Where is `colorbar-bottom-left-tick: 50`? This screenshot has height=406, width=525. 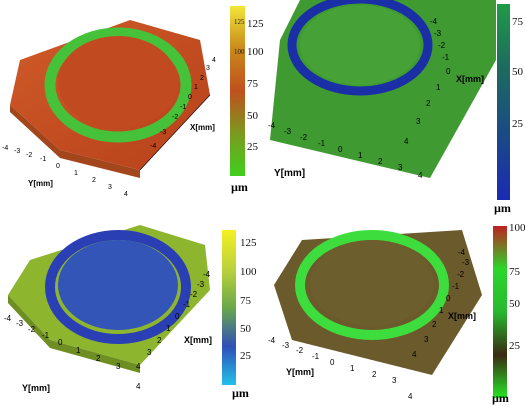
colorbar-bottom-left-tick: 50 is located at coordinates (245, 329).